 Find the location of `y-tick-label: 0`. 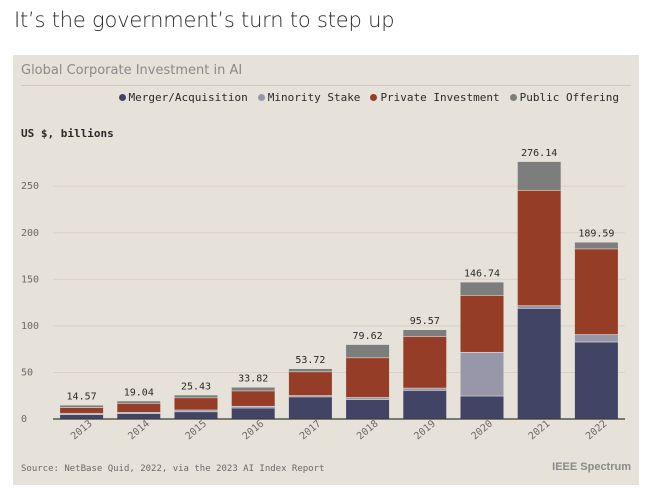

y-tick-label: 0 is located at coordinates (24, 419).